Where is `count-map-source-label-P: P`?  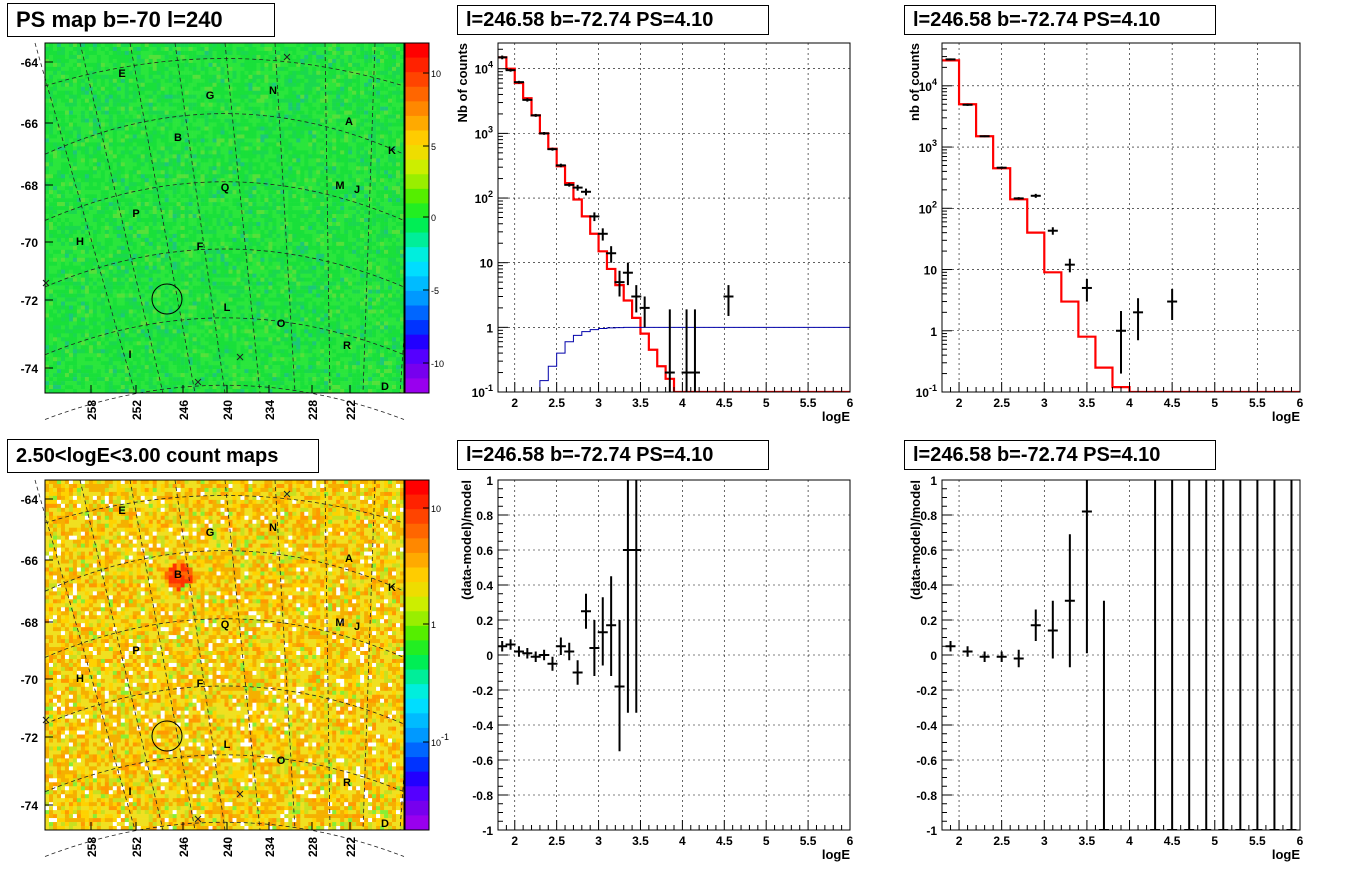 count-map-source-label-P: P is located at coordinates (135, 651).